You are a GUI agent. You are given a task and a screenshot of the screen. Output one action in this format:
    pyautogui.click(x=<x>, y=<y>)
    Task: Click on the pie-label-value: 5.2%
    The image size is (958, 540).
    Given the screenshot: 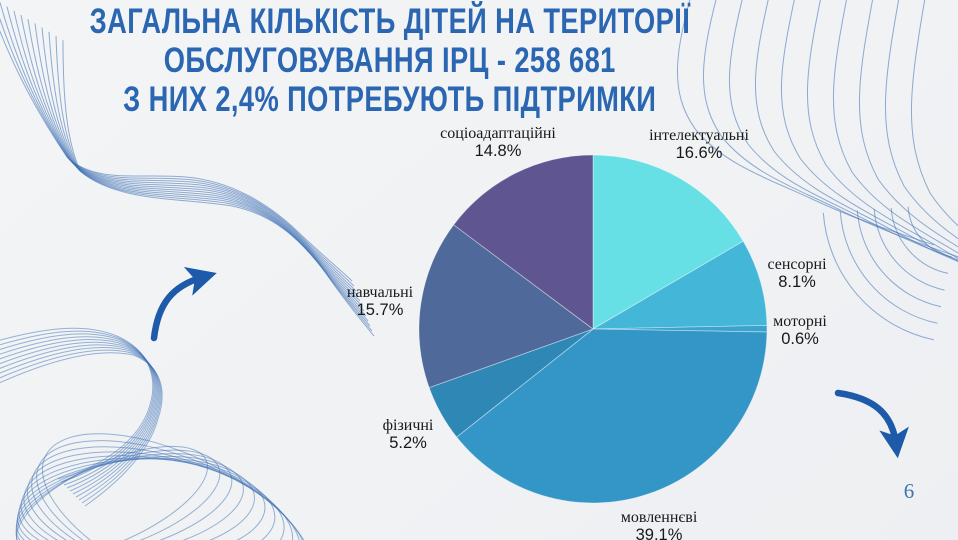 What is the action you would take?
    pyautogui.click(x=408, y=443)
    